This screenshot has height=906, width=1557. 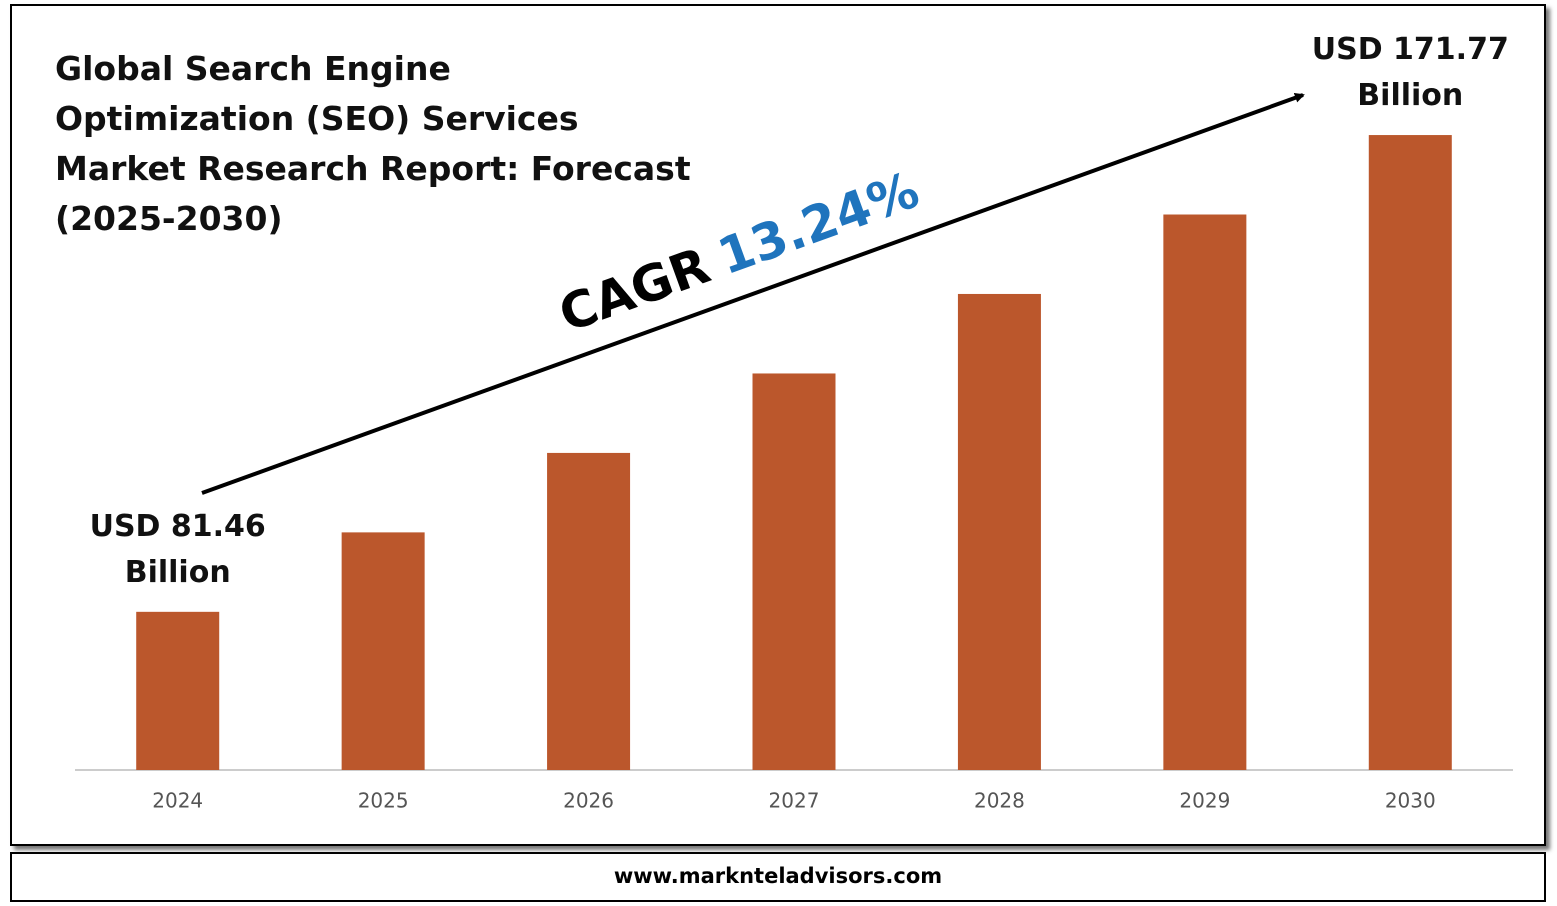 What do you see at coordinates (999, 801) in the screenshot?
I see `x-tick-label: 2028` at bounding box center [999, 801].